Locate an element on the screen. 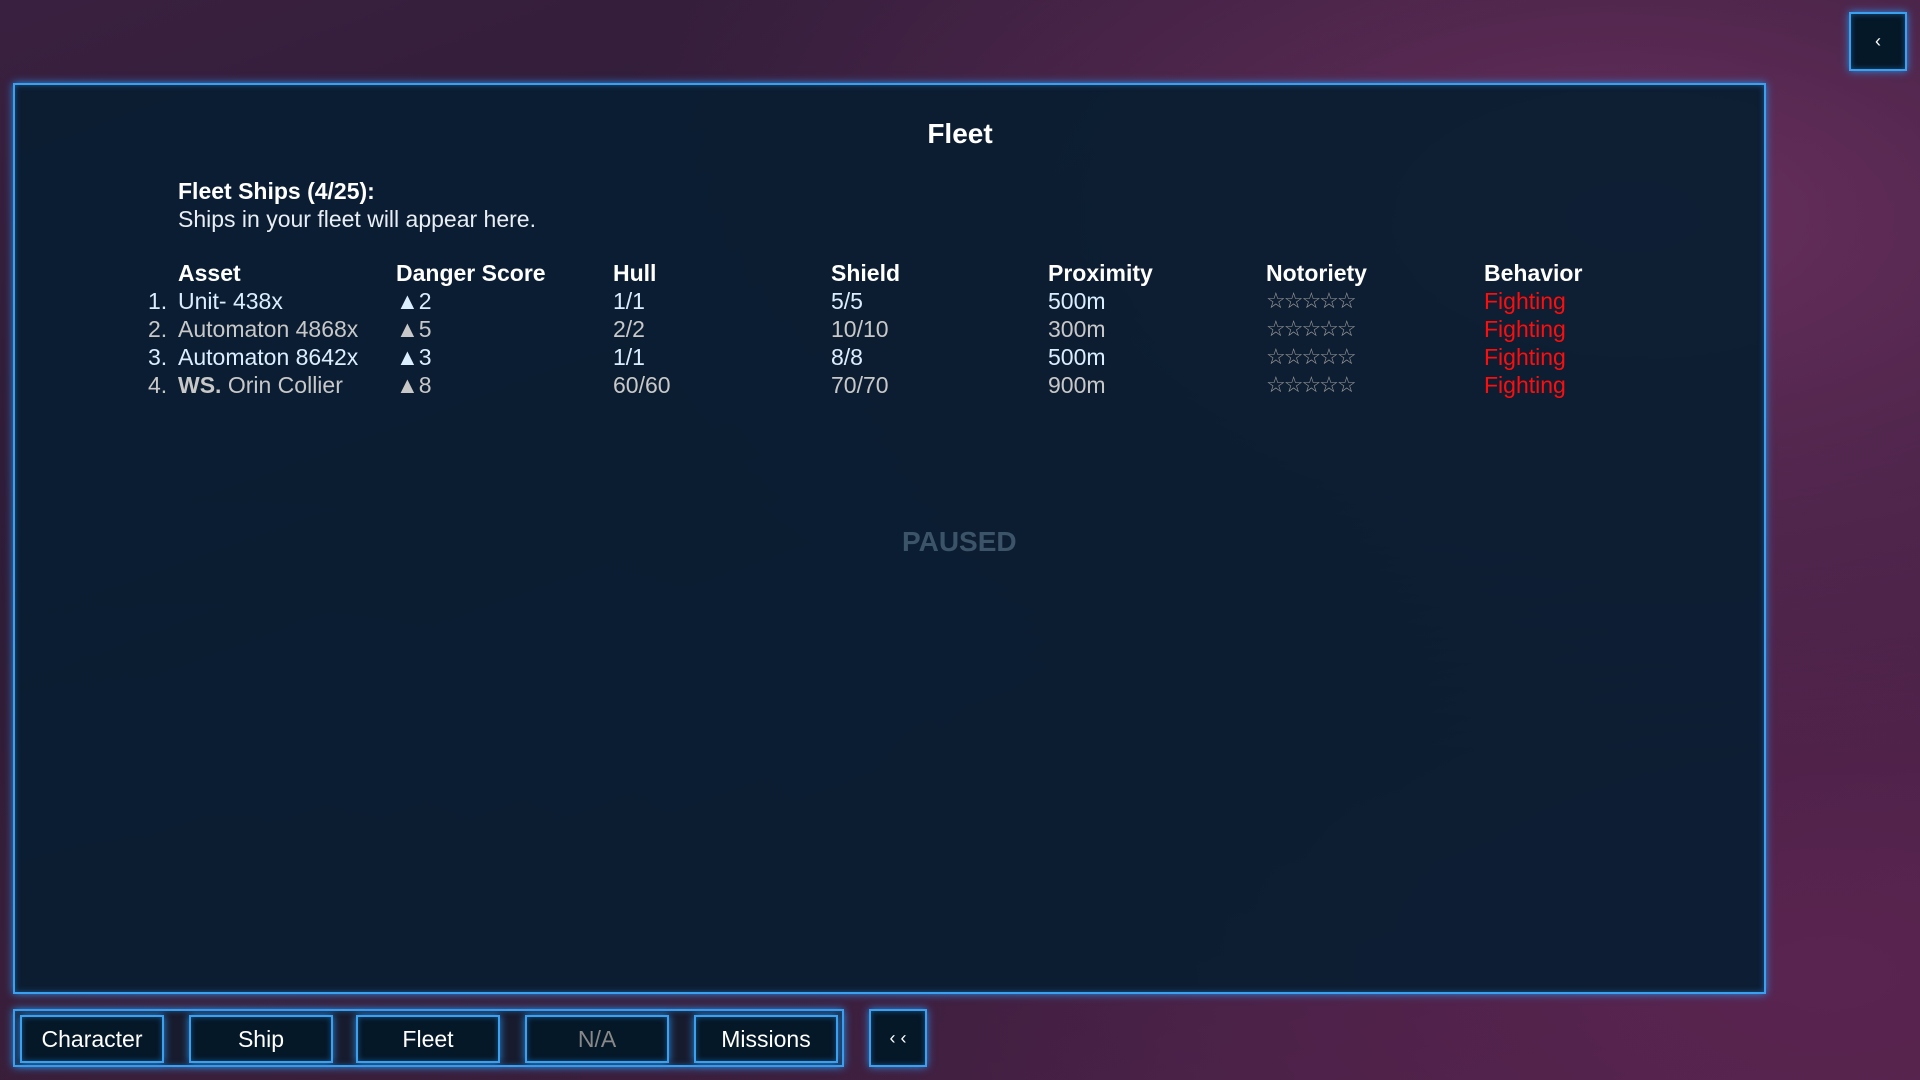 The image size is (1920, 1080). hull-value: 2/2 is located at coordinates (629, 329).